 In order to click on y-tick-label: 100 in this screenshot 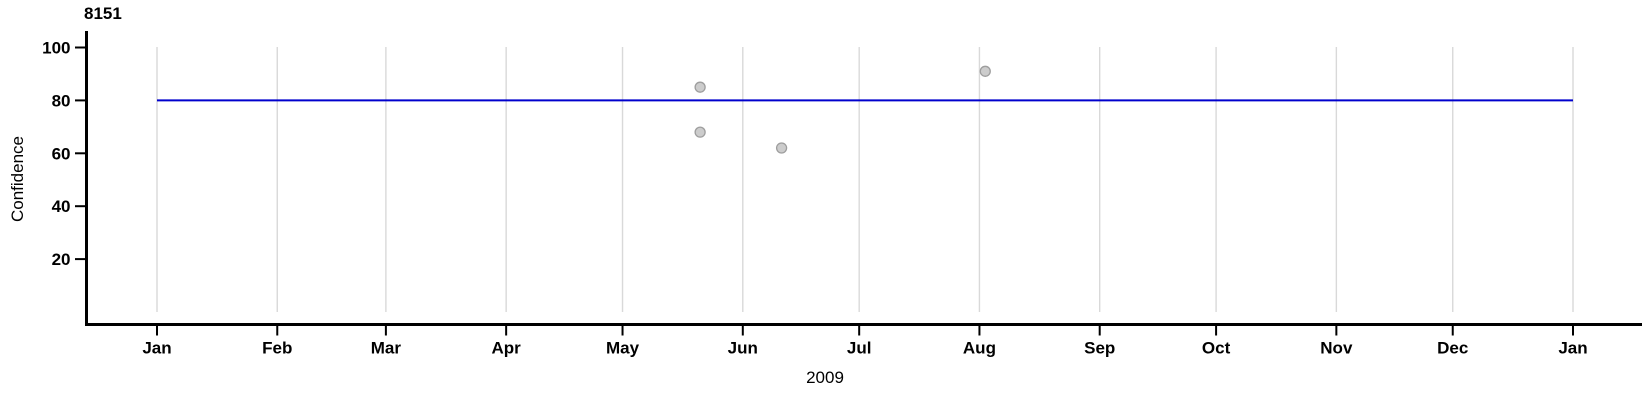, I will do `click(56, 48)`.